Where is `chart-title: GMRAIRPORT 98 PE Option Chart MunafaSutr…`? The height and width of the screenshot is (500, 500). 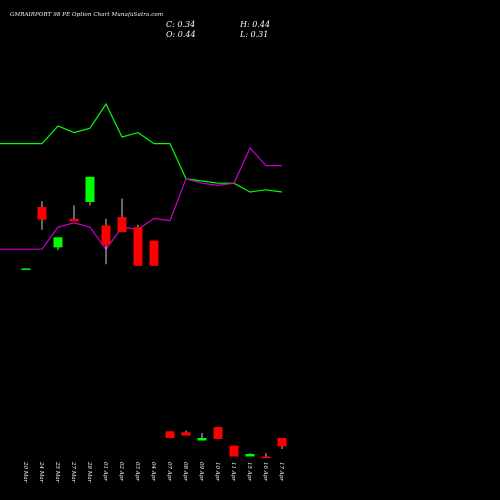
chart-title: GMRAIRPORT 98 PE Option Chart MunafaSutr… is located at coordinates (87, 15).